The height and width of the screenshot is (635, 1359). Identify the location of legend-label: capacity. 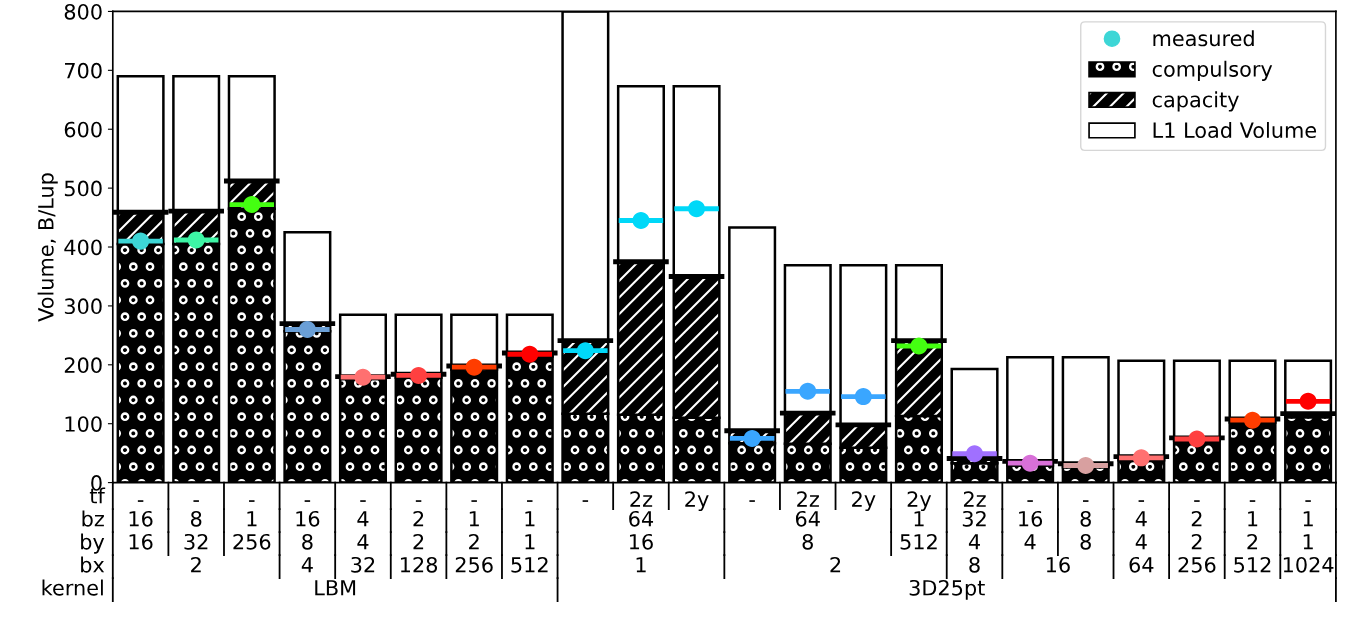
(1195, 101).